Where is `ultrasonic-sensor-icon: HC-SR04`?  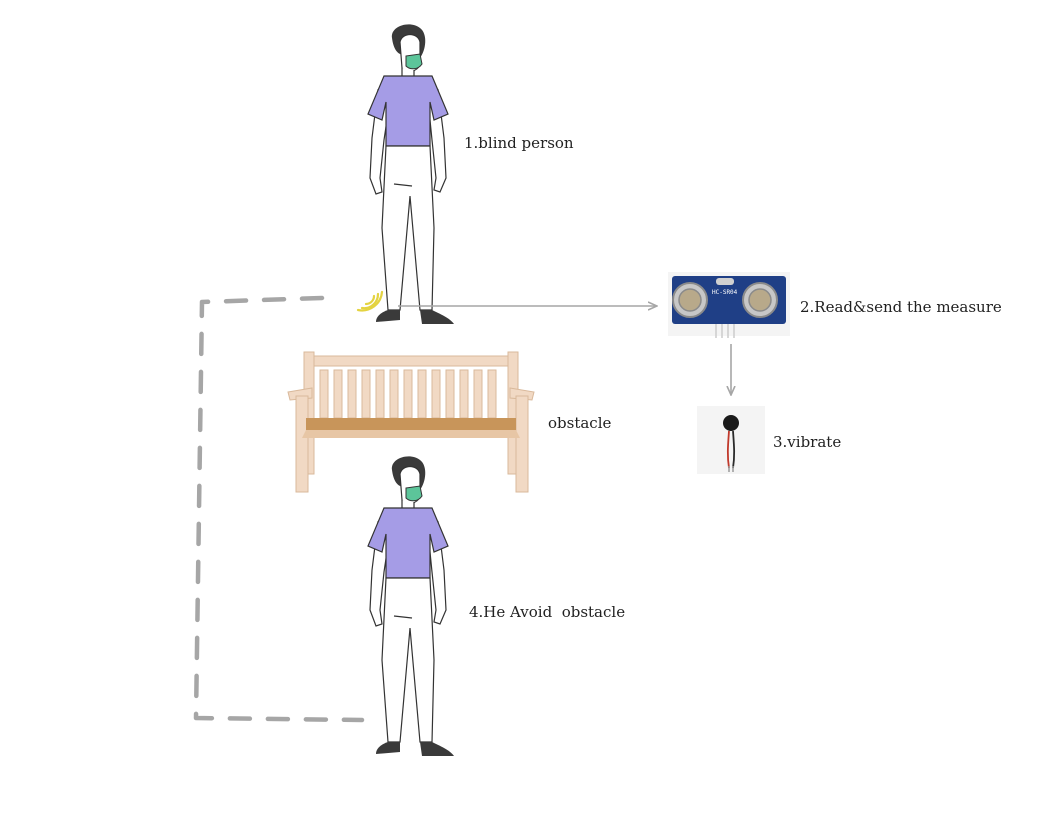 ultrasonic-sensor-icon: HC-SR04 is located at coordinates (729, 305).